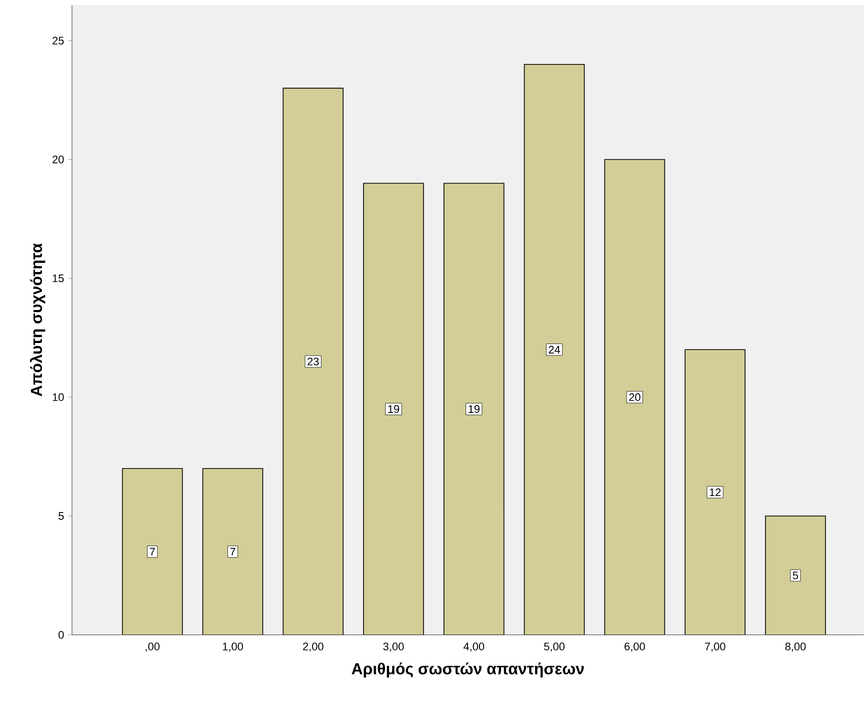 This screenshot has height=703, width=864. I want to click on x-tick-label: 4,00, so click(474, 647).